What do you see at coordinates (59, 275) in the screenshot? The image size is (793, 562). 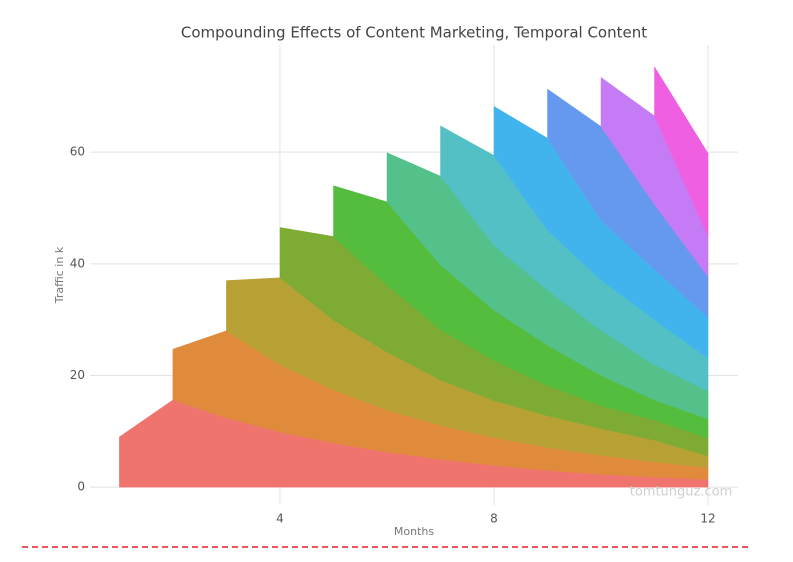 I see `y-axis-label: Traffic in k` at bounding box center [59, 275].